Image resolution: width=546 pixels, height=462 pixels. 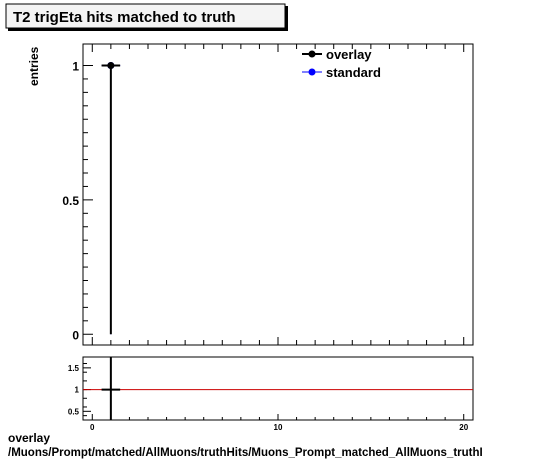 I want to click on ratio-x-tick-label: 0, so click(x=92, y=427).